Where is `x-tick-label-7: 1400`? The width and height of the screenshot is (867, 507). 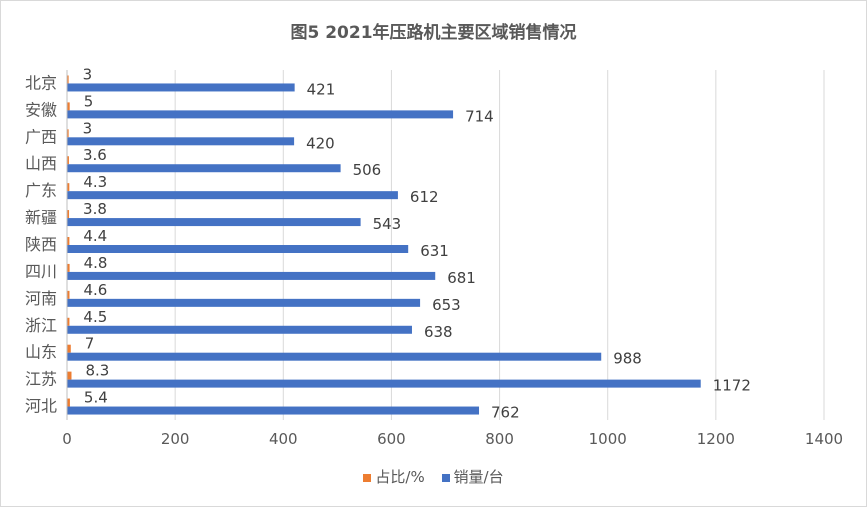 x-tick-label-7: 1400 is located at coordinates (824, 439).